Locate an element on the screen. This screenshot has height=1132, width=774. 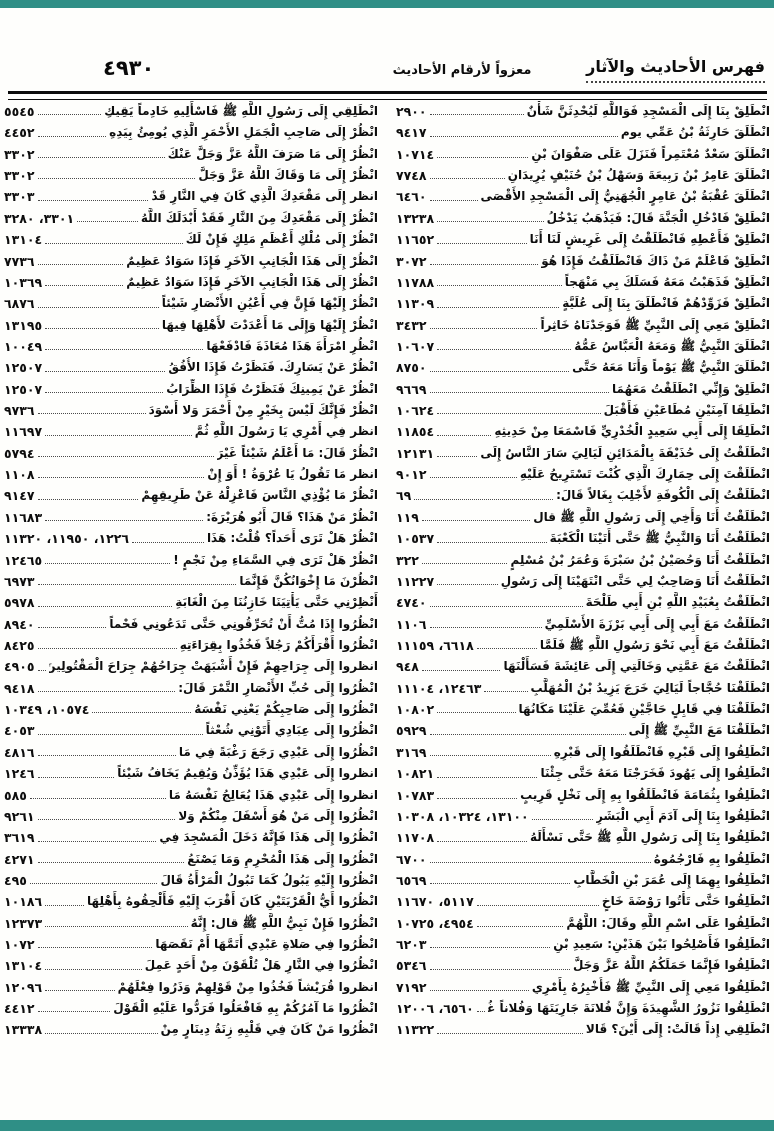
entry-numbers: ٦٥٦٠، ١٢٠٠٦ is located at coordinates (435, 1009).